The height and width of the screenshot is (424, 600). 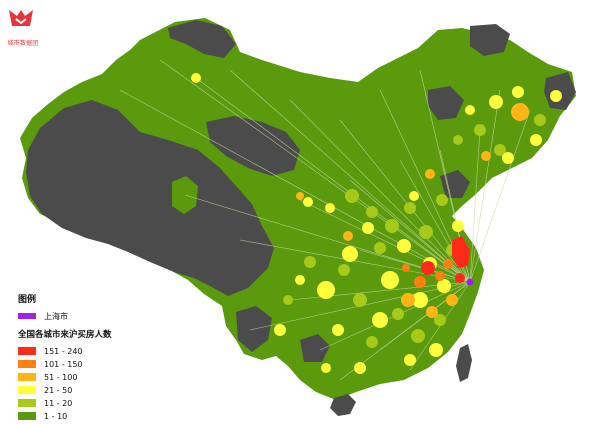 What do you see at coordinates (560, 91) in the screenshot?
I see `region-northeast-east` at bounding box center [560, 91].